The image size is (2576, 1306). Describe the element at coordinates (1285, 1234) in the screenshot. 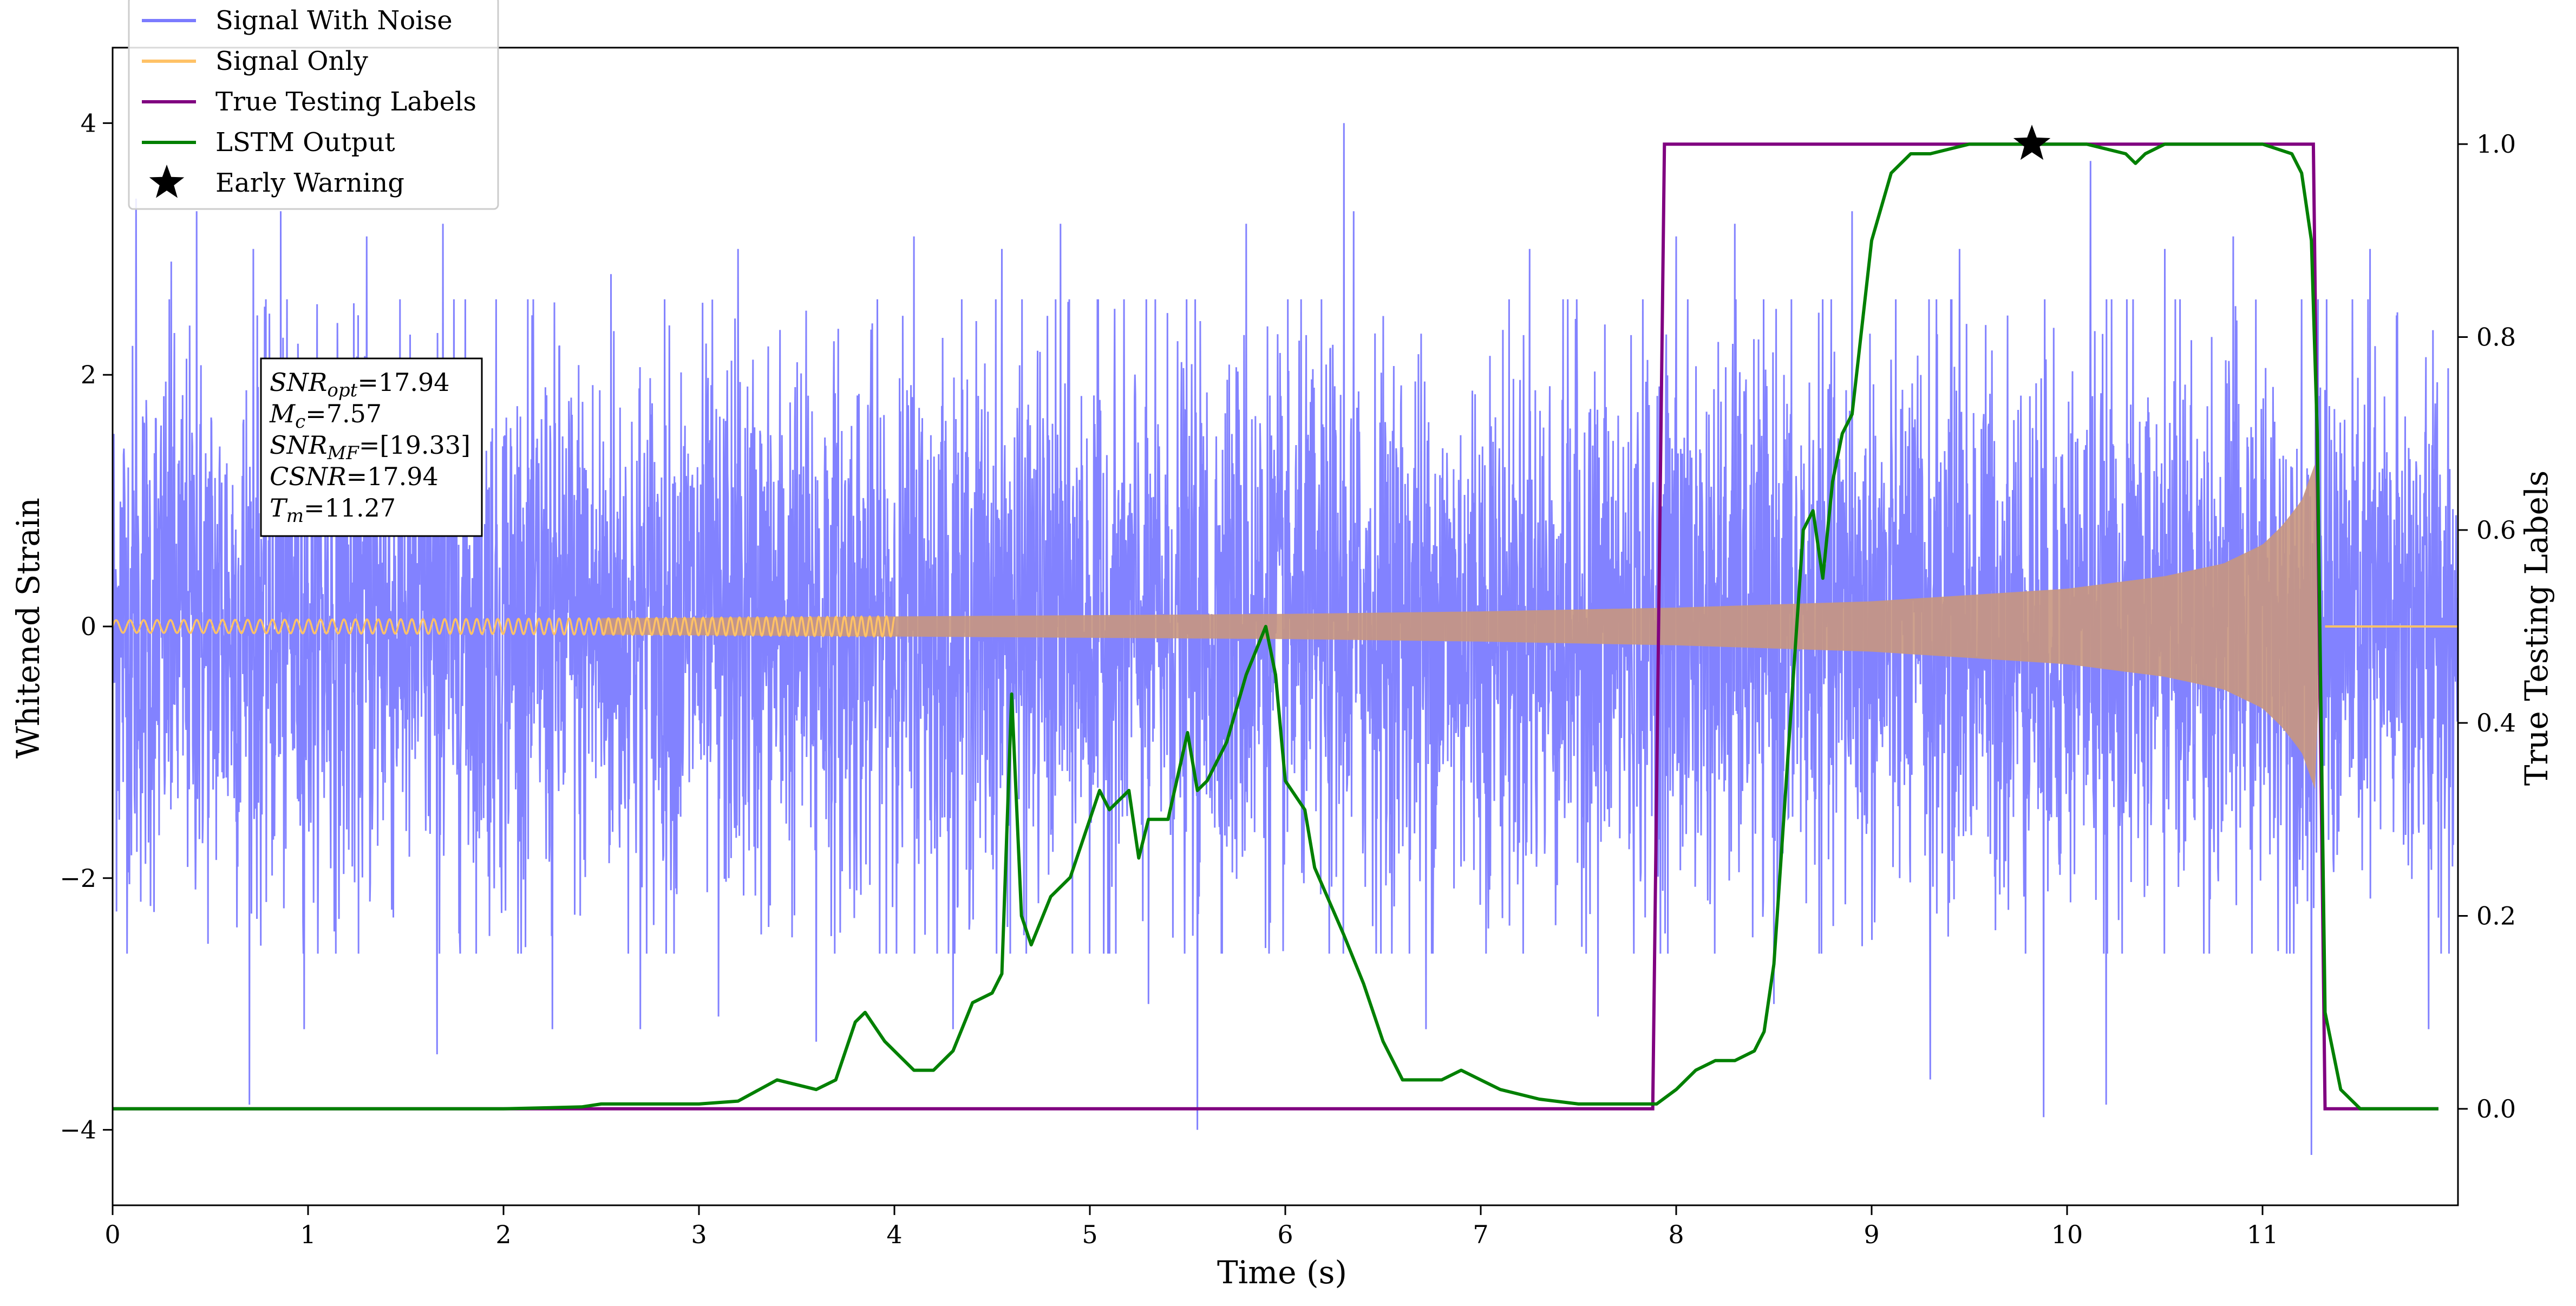

I see `x-tick-label: 6` at that location.